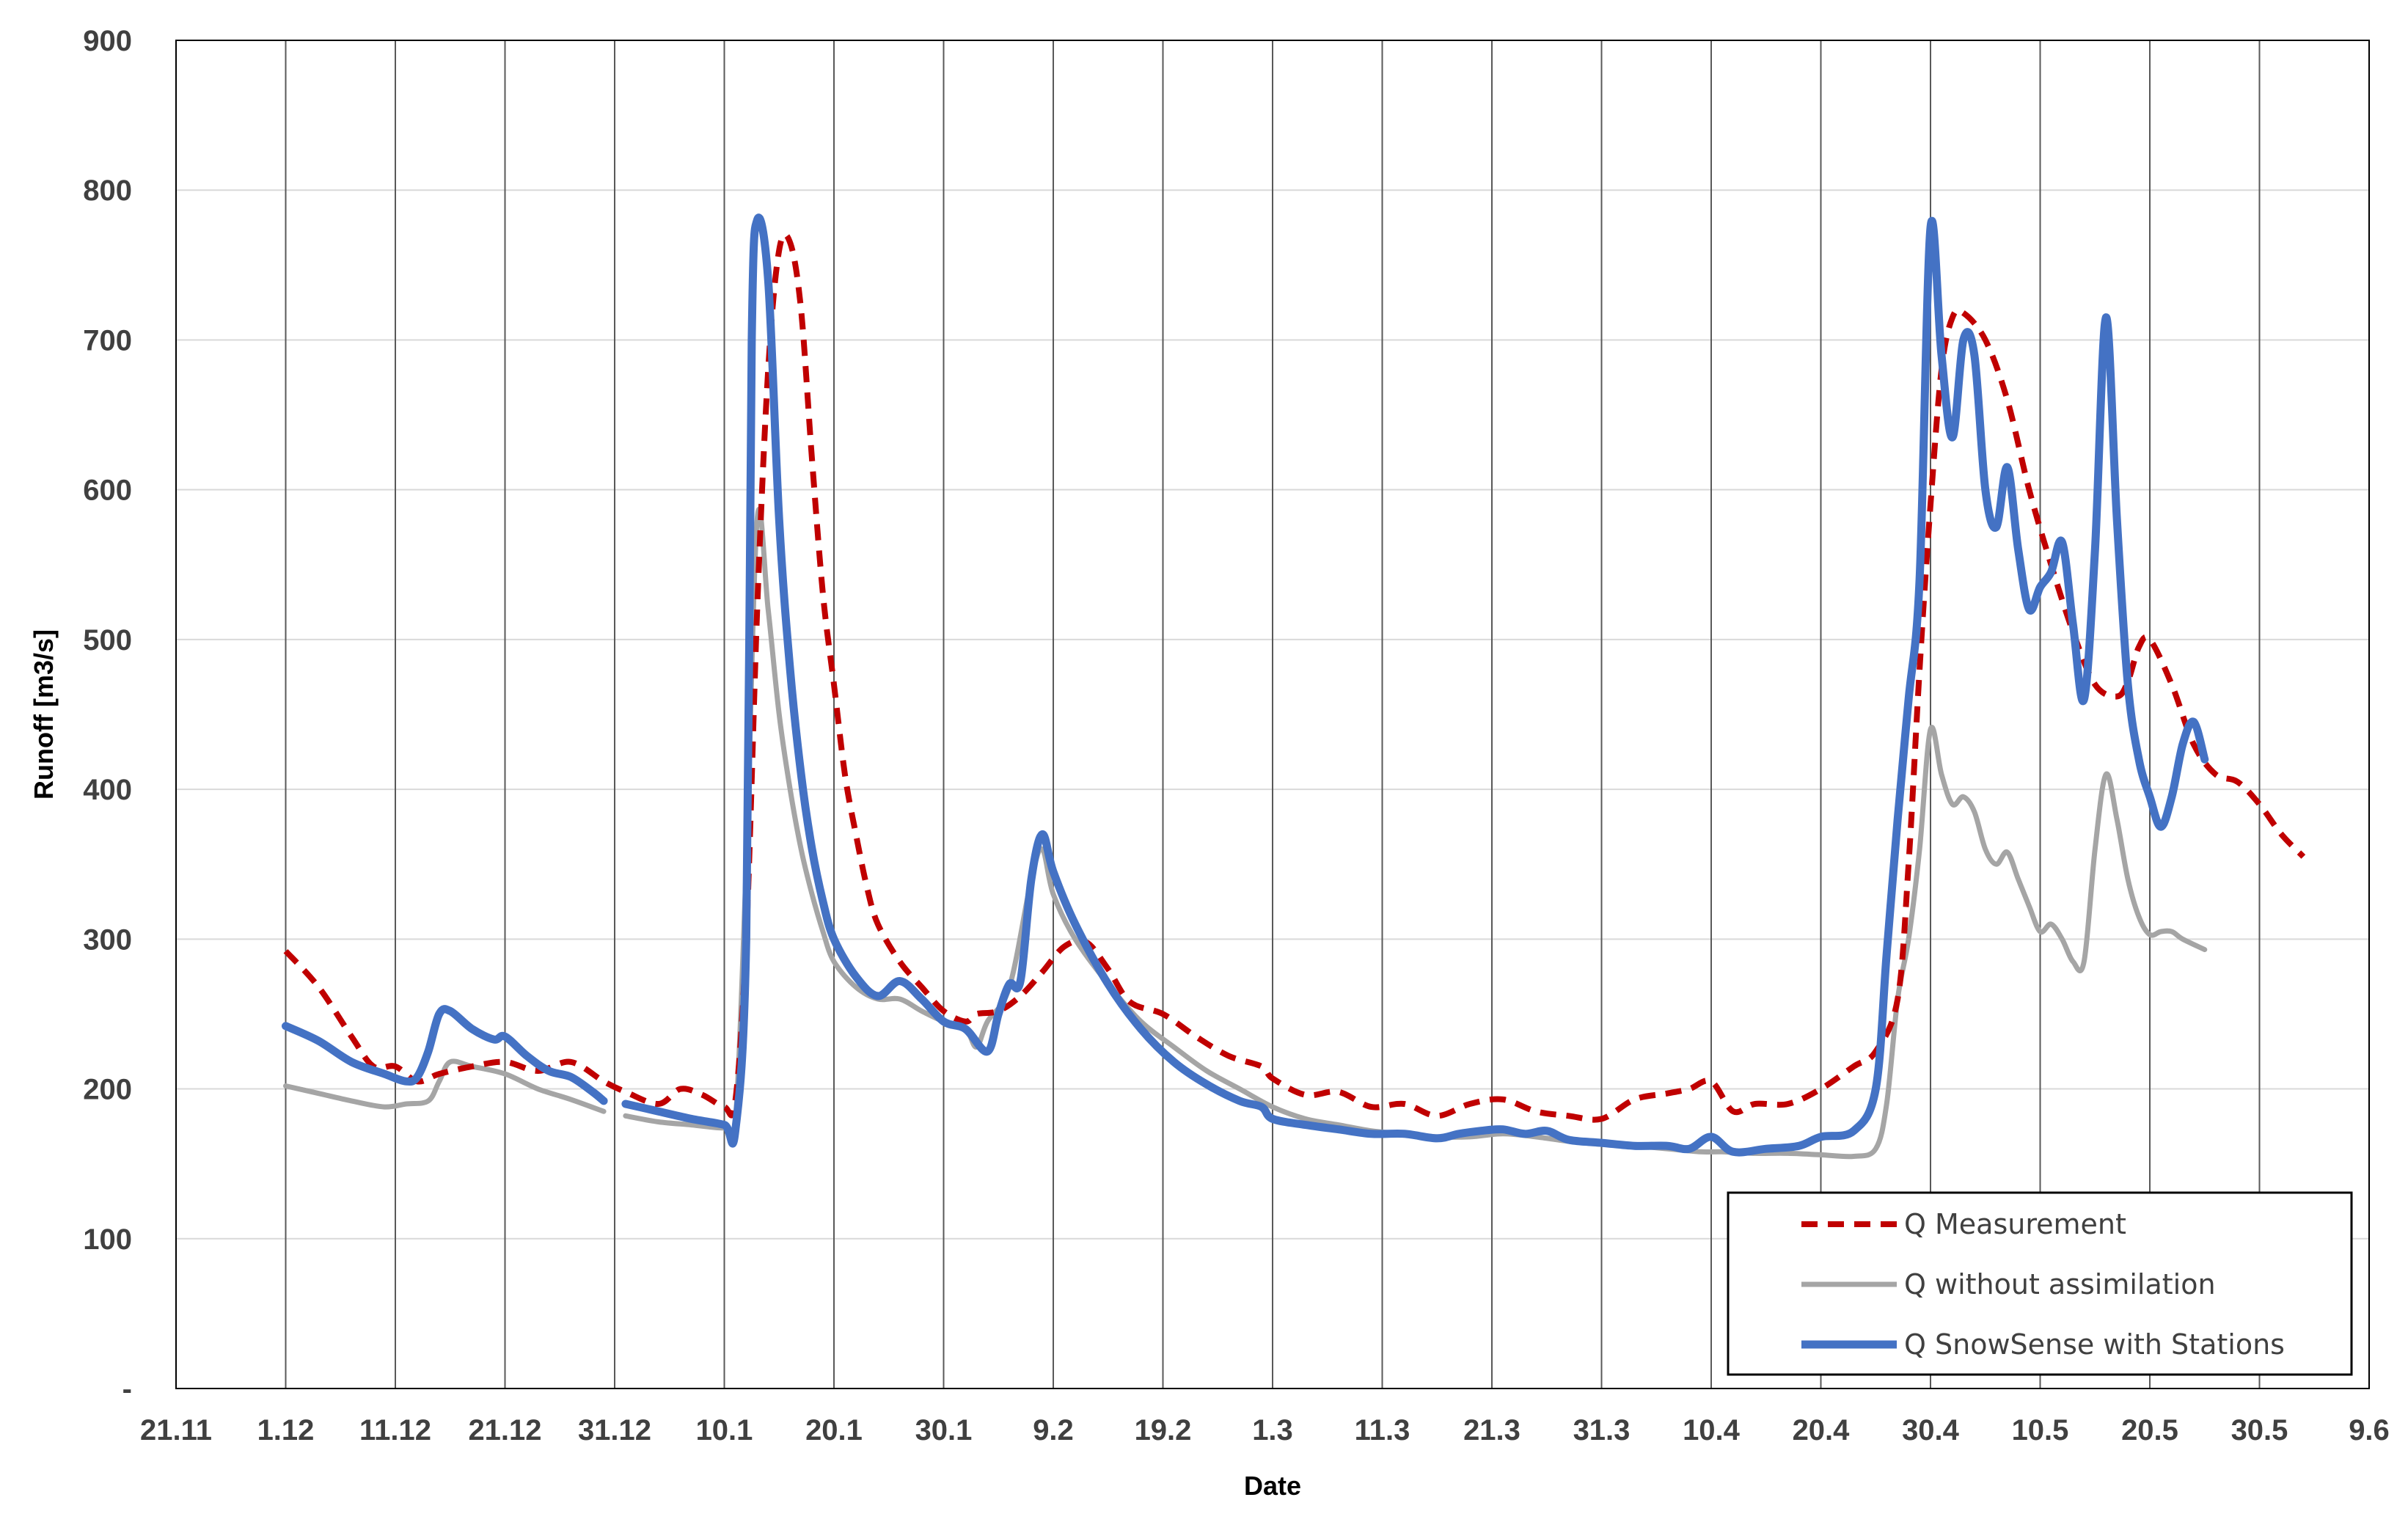  Describe the element at coordinates (1931, 1430) in the screenshot. I see `x-tick-label: 30.4` at that location.